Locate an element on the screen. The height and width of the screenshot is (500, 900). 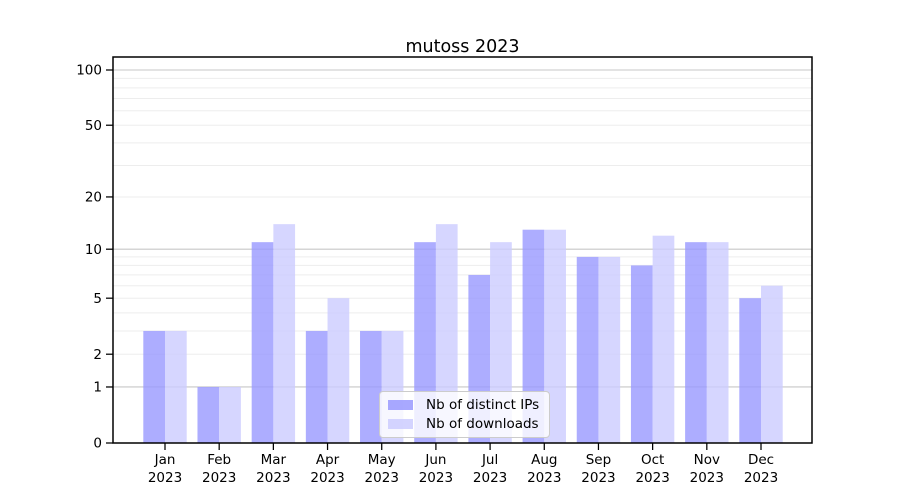
x-tick-label-year-sep: 2023 is located at coordinates (598, 478).